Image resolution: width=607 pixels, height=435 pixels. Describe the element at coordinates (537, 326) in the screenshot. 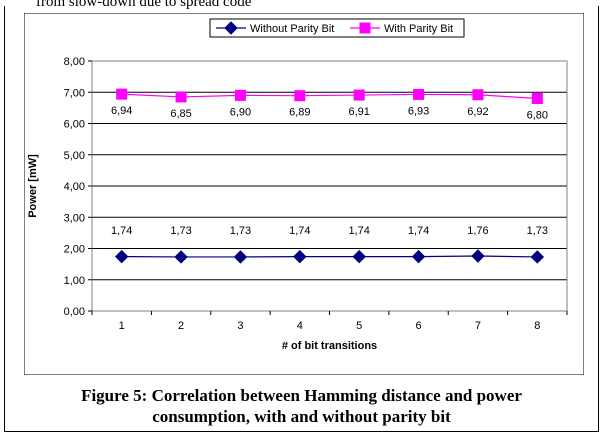

I see `x-tick-label: 8` at that location.